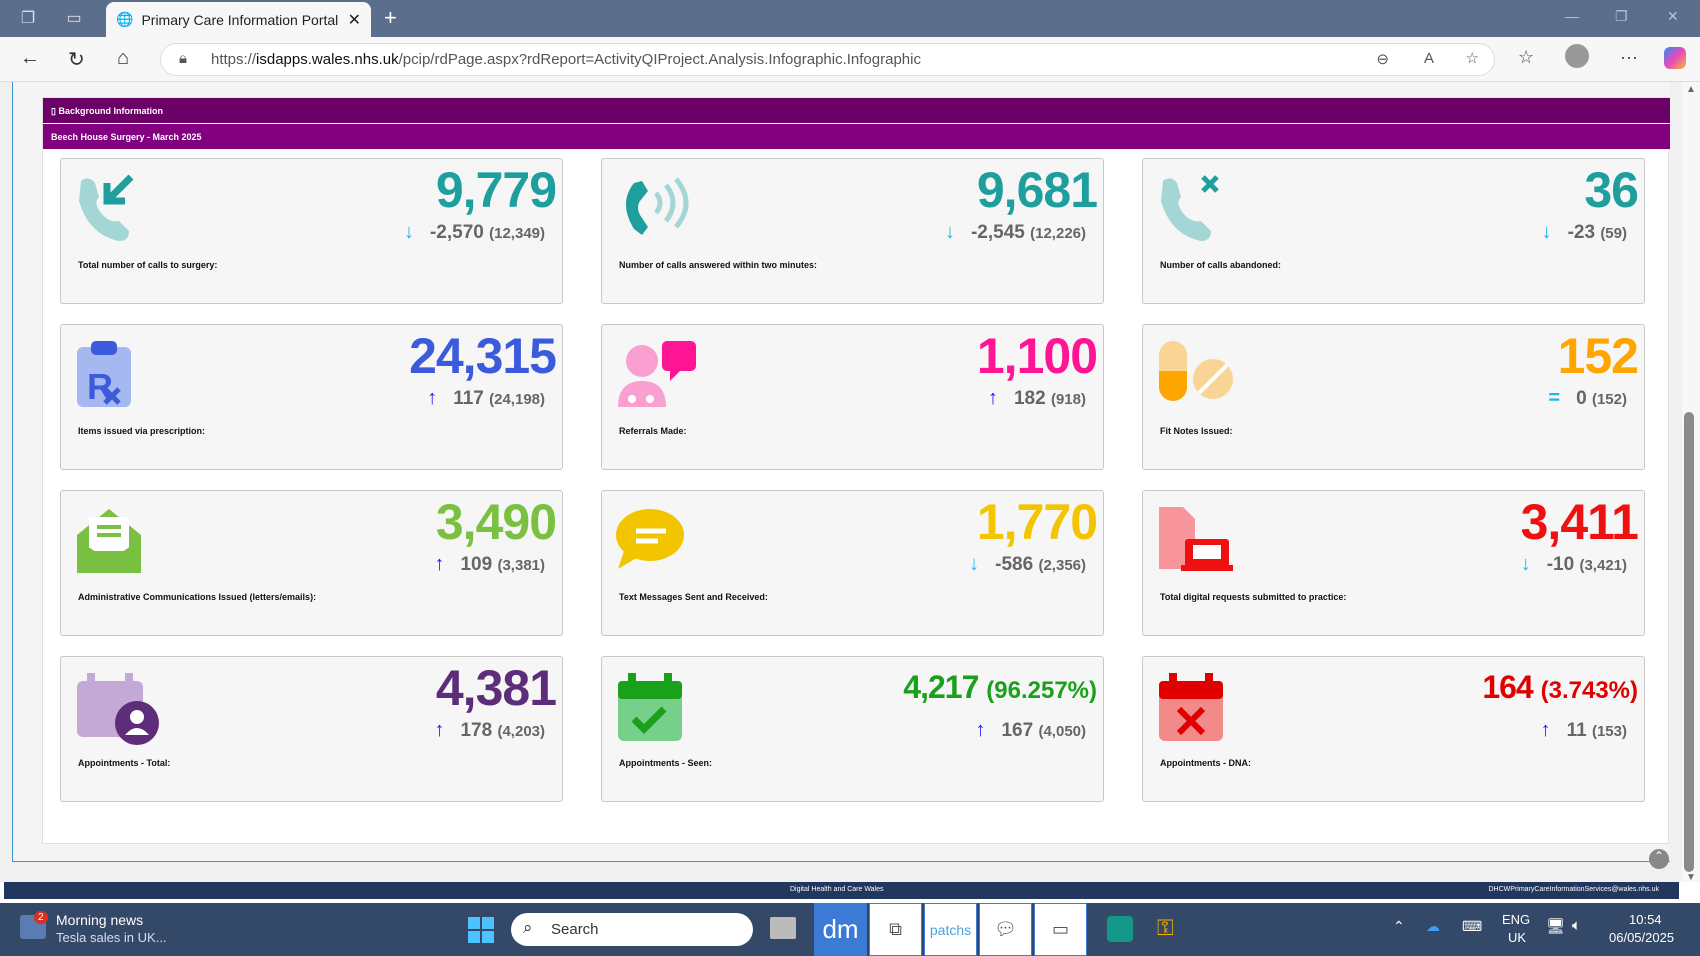 The width and height of the screenshot is (1700, 956). What do you see at coordinates (1393, 231) in the screenshot?
I see `kpi-card: 36 ↓ -23 (59) Number of calls abandoned:` at bounding box center [1393, 231].